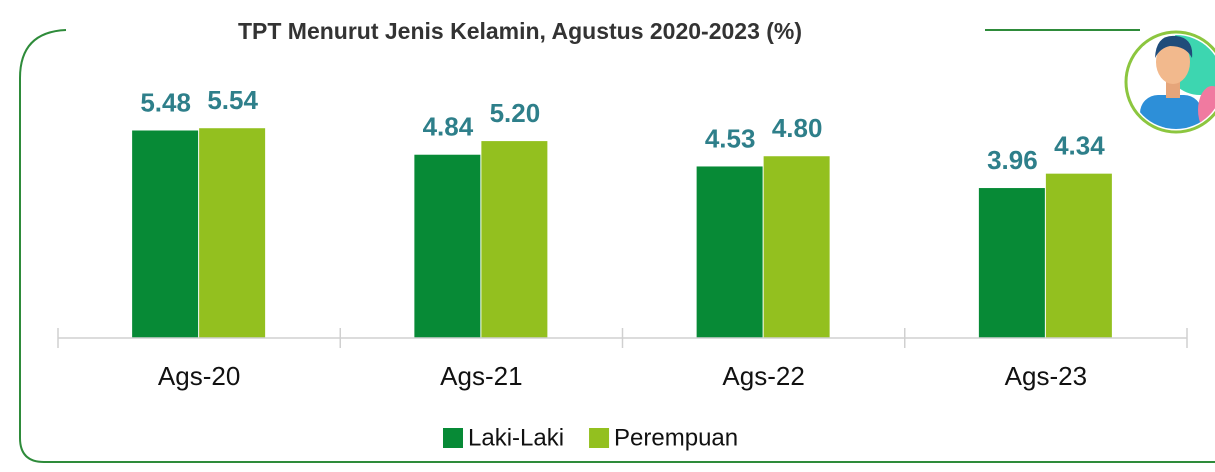  Describe the element at coordinates (763, 376) in the screenshot. I see `x-tick-label: Ags-22` at that location.